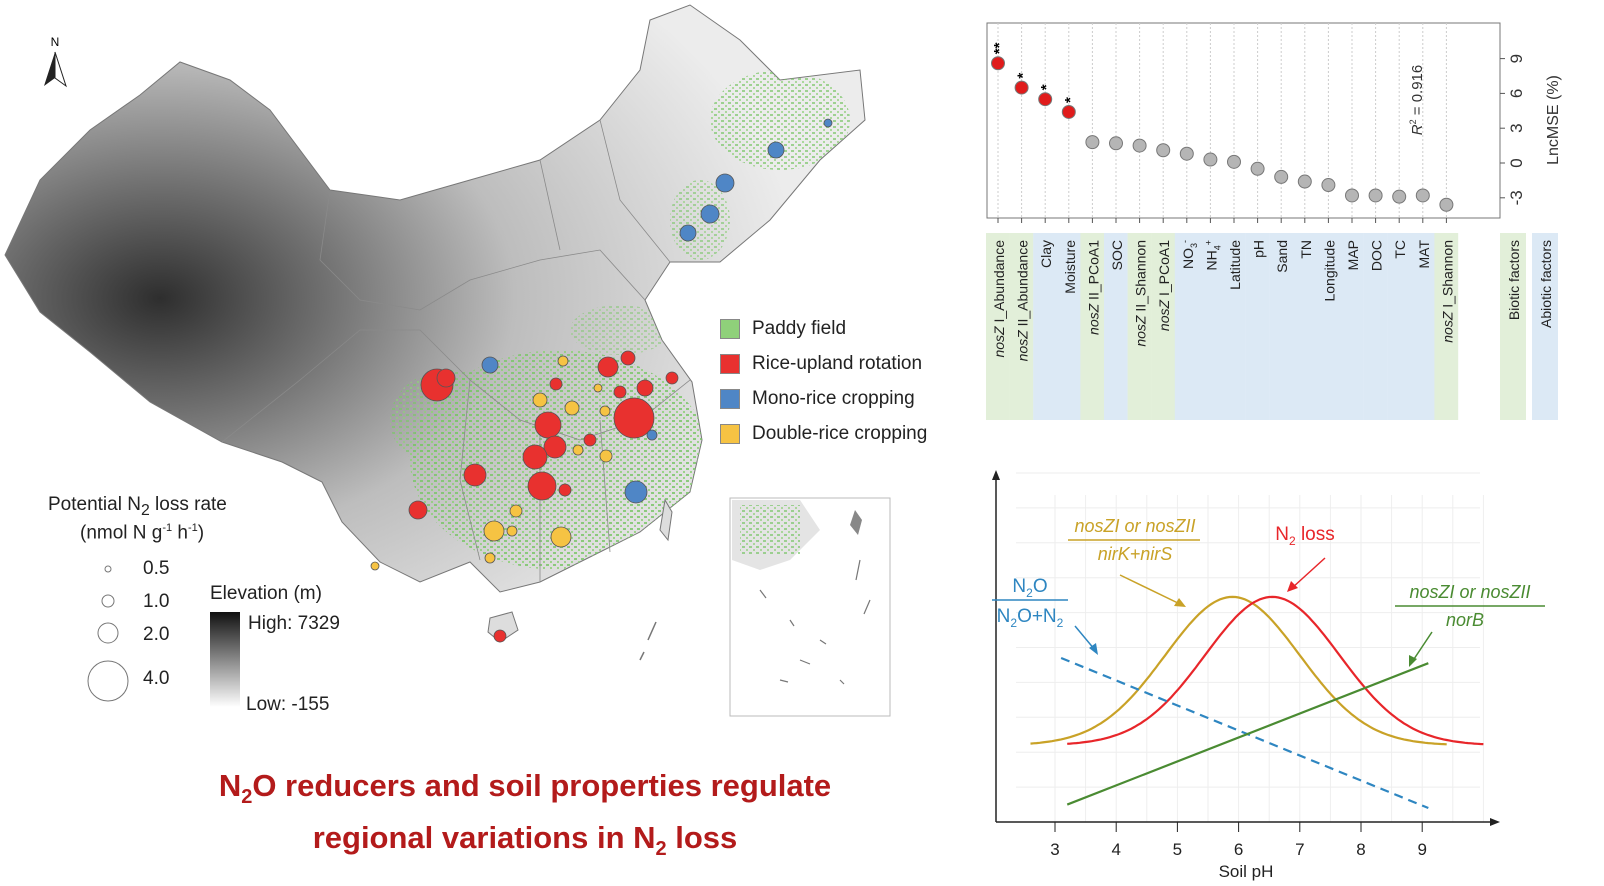 This screenshot has width=1604, height=886. I want to click on title-text: regional variations in N, so click(484, 837).